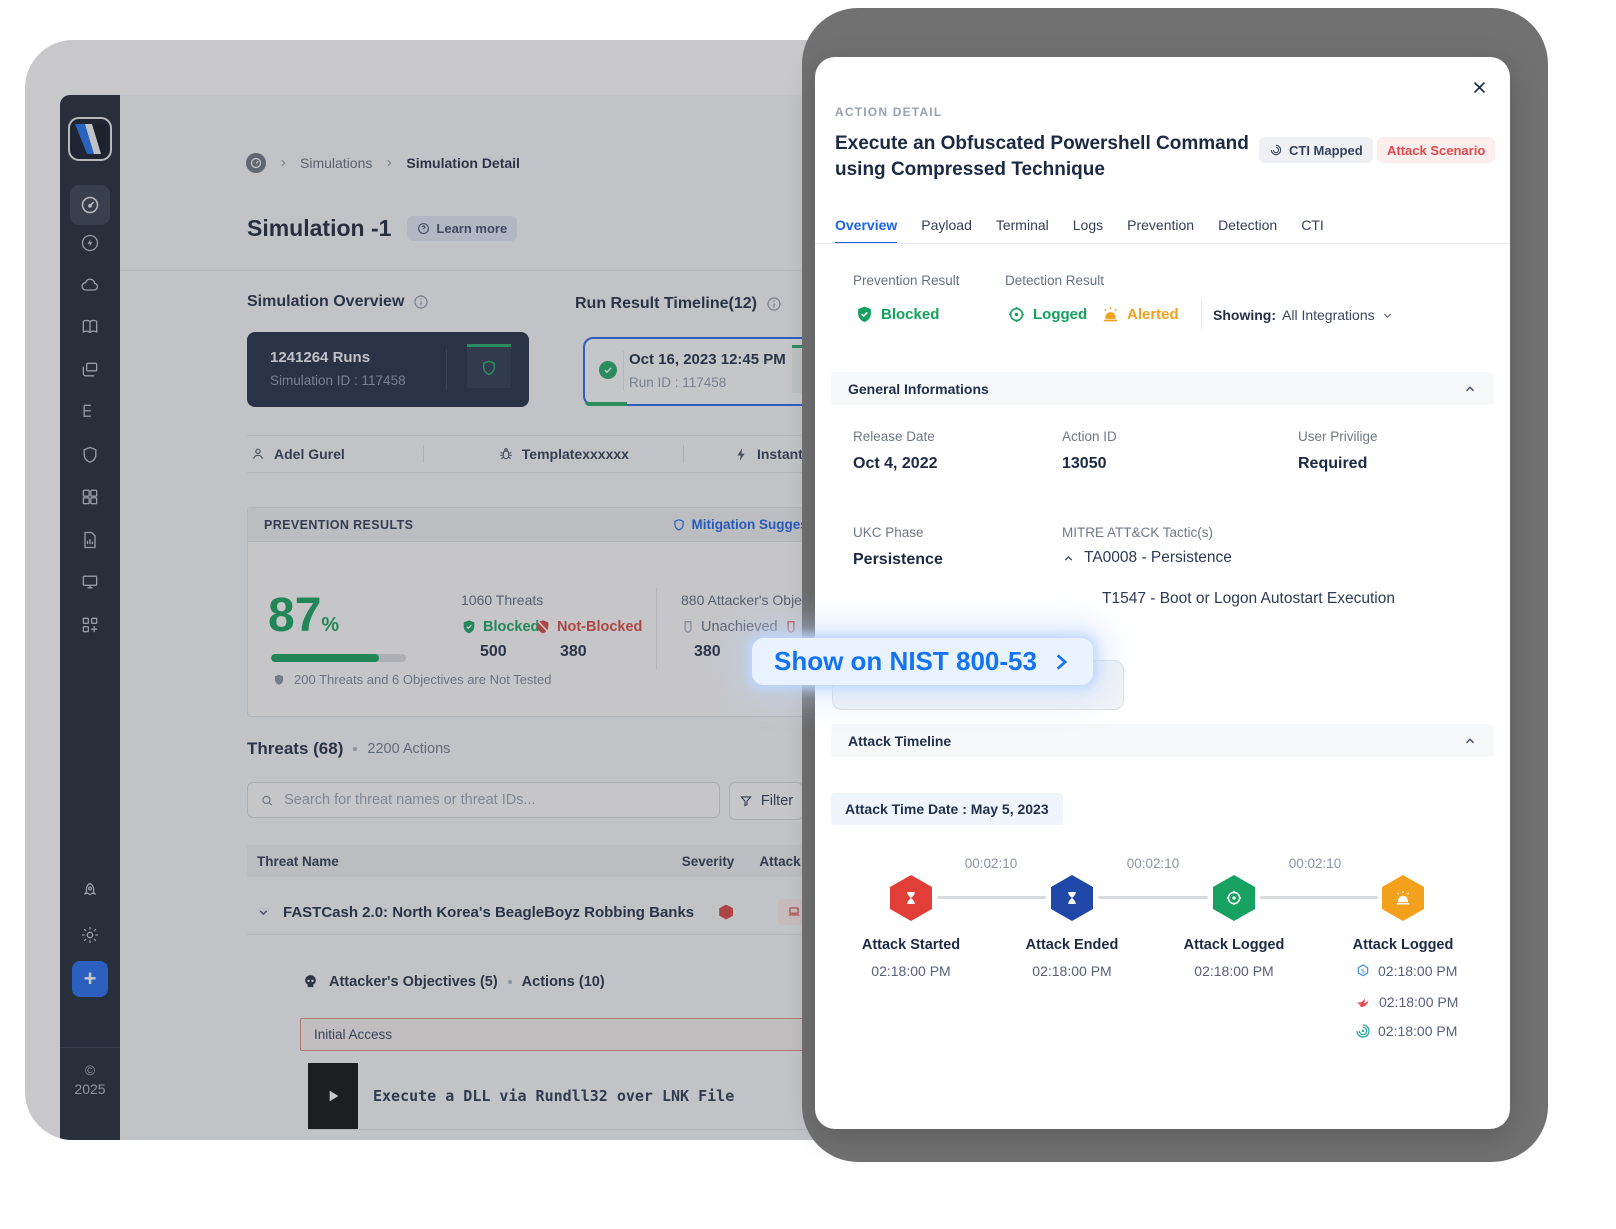 This screenshot has height=1229, width=1616. Describe the element at coordinates (90, 891) in the screenshot. I see `sidebar-item-whats-new` at that location.